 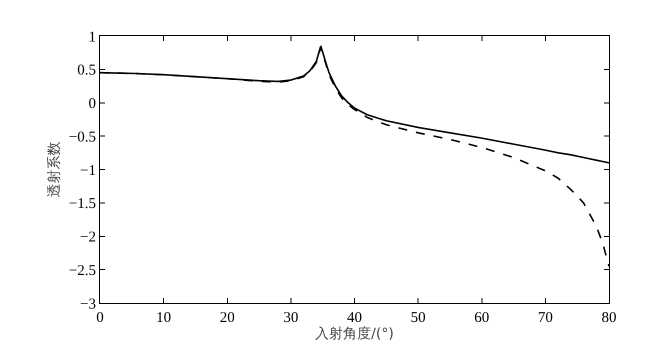 I want to click on x-tick-label: 80, so click(x=609, y=318).